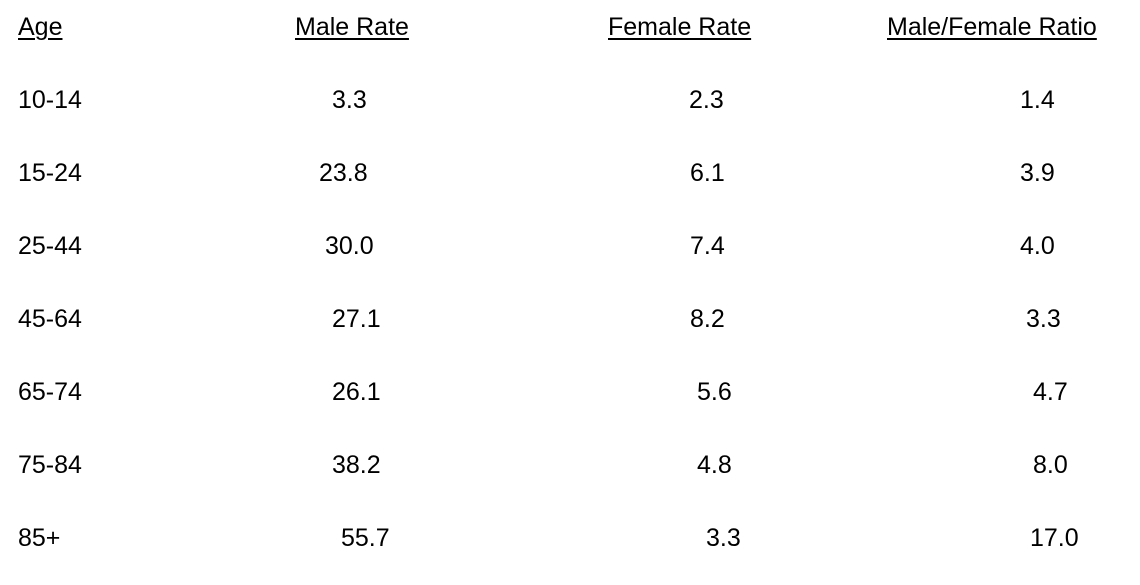 Image resolution: width=1140 pixels, height=585 pixels. Describe the element at coordinates (50, 100) in the screenshot. I see `age-cell: 10-14` at that location.